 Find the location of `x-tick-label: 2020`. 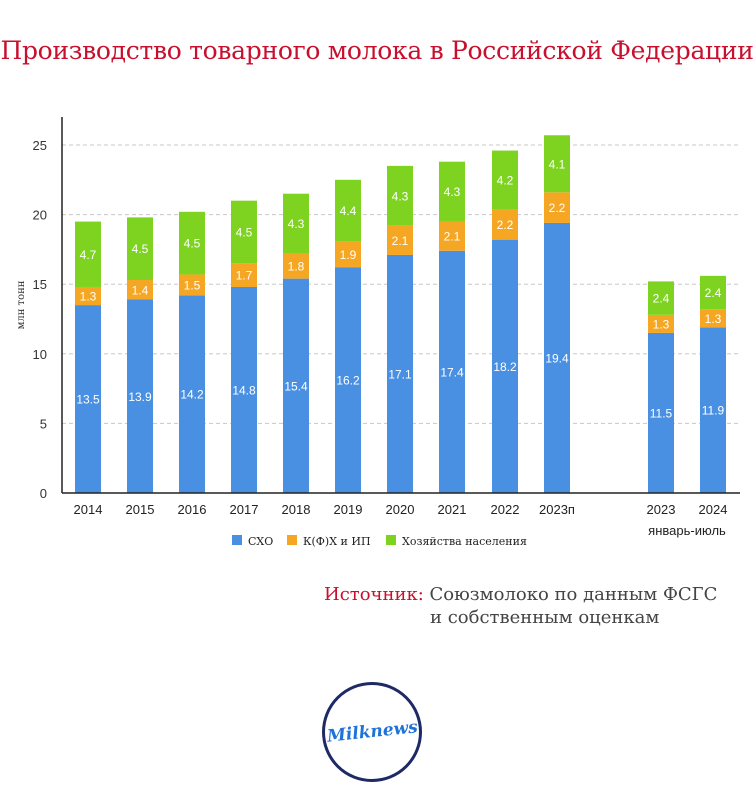

x-tick-label: 2020 is located at coordinates (400, 509).